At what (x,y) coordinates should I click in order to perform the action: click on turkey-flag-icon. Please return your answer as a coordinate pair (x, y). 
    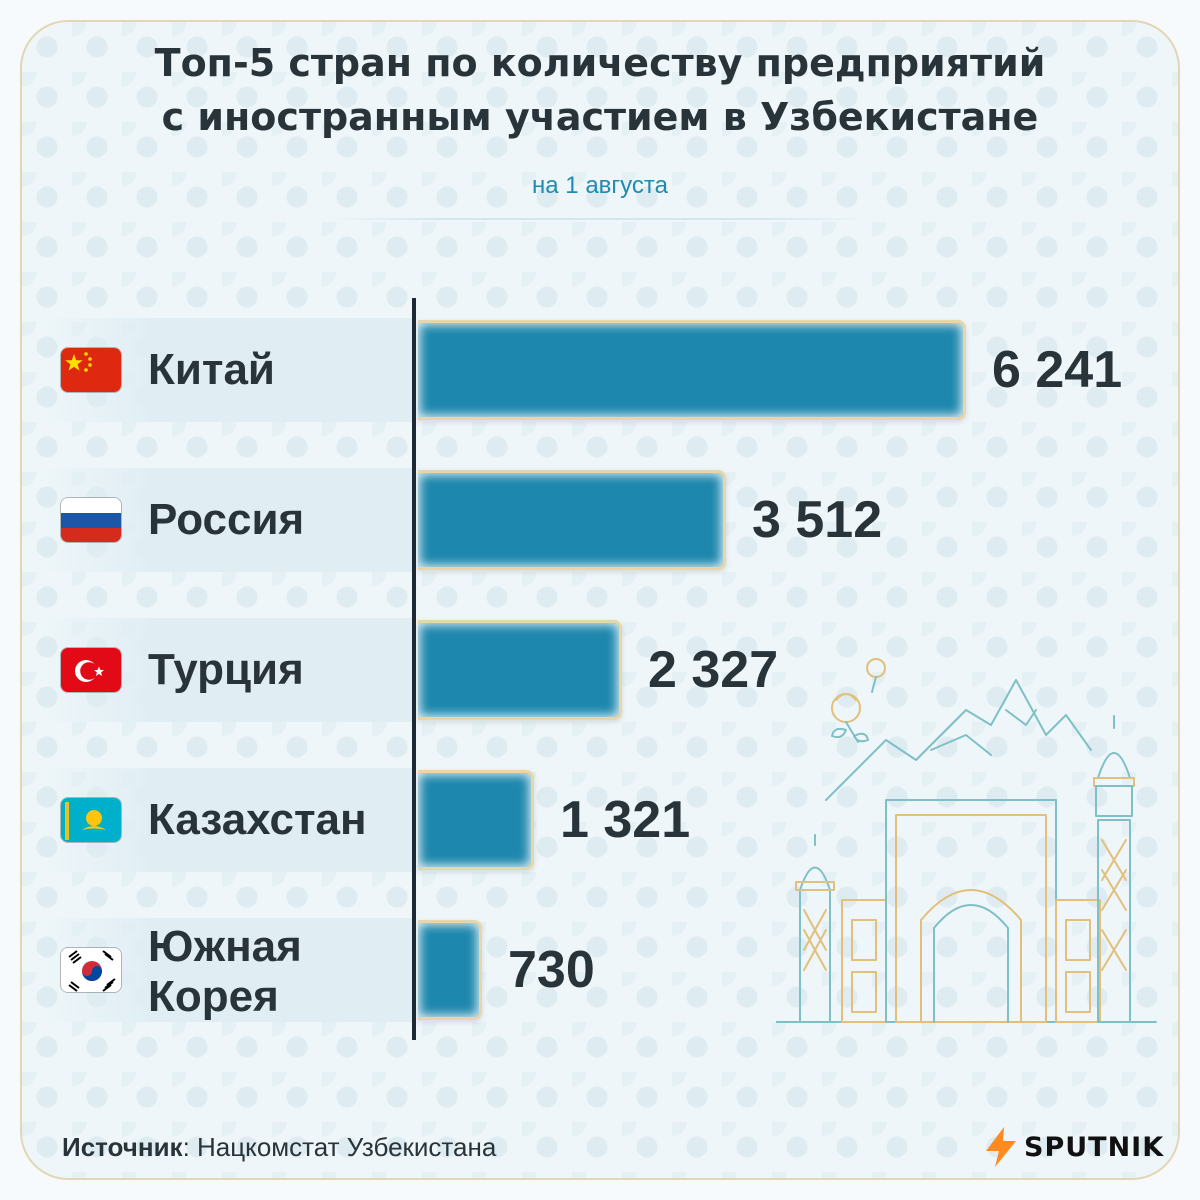
    Looking at the image, I should click on (91, 670).